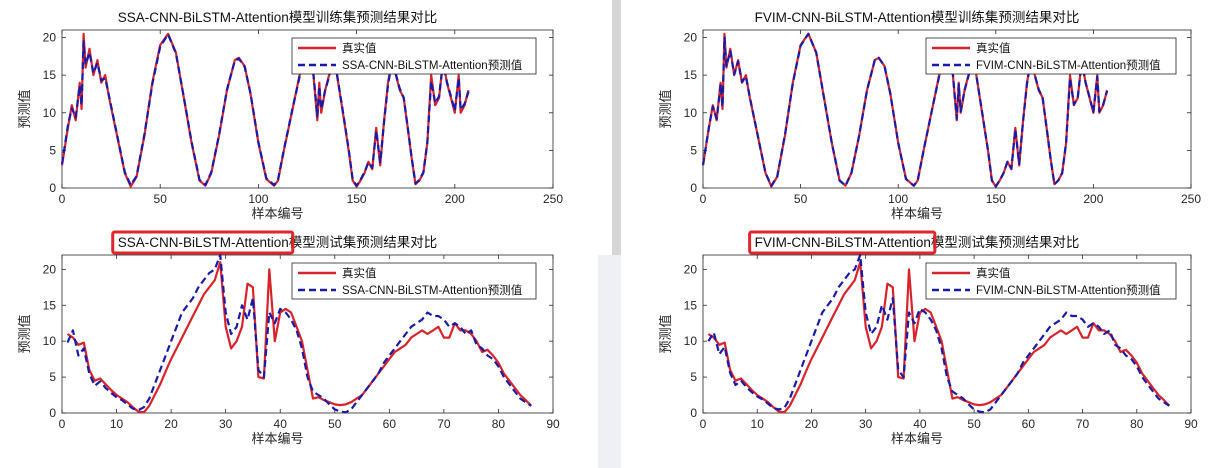 The image size is (1229, 468). What do you see at coordinates (917, 17) in the screenshot?
I see `chart-title: FVIM-CNN-BiLSTM-Attention模型训练集预测结果对比` at bounding box center [917, 17].